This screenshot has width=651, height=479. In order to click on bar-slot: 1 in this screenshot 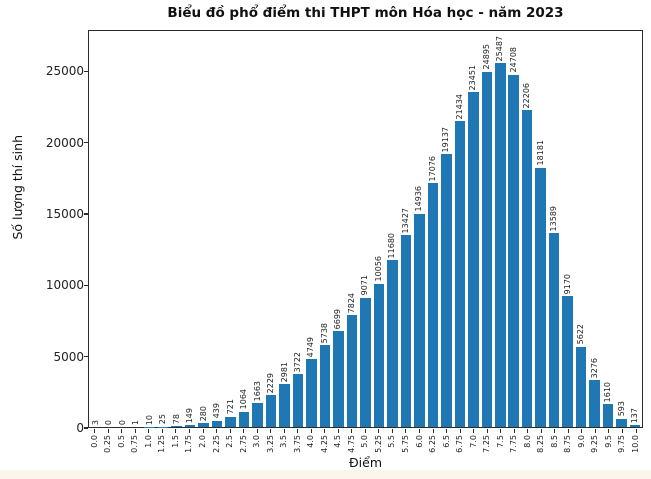, I will do `click(135, 229)`.